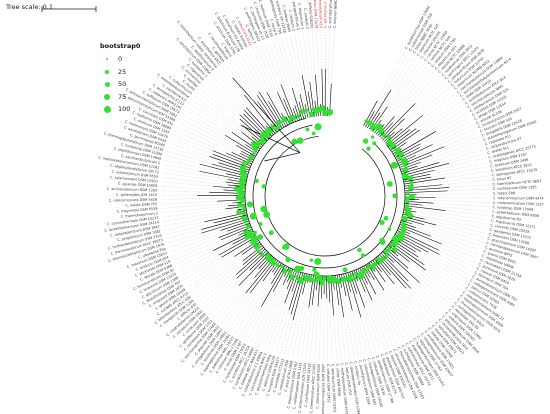 This screenshot has width=550, height=414. I want to click on leaf-label: C. aminovalericum DSM 1283, so click(132, 190).